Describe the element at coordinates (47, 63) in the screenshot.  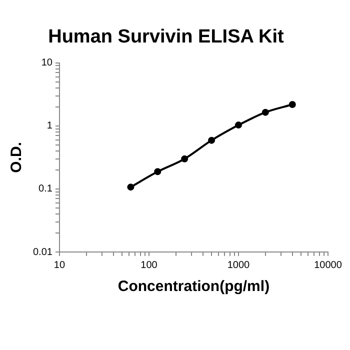
I see `y-tick-label: 10` at that location.